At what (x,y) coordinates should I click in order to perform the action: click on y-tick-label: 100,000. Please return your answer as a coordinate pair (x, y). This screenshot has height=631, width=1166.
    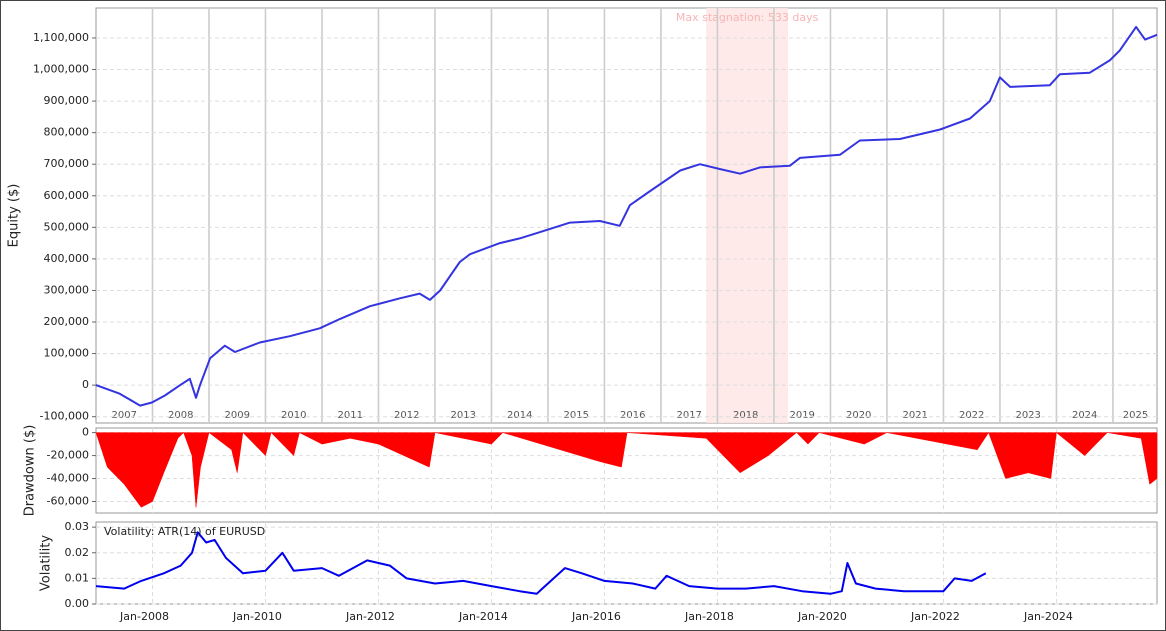
    Looking at the image, I should click on (67, 353).